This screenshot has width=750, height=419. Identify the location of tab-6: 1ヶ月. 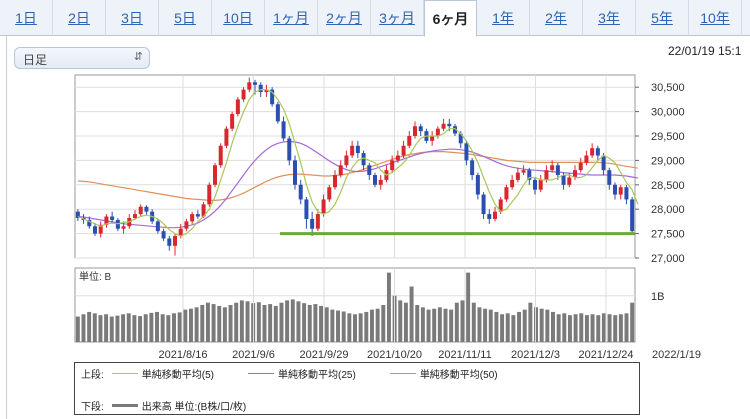
(291, 18).